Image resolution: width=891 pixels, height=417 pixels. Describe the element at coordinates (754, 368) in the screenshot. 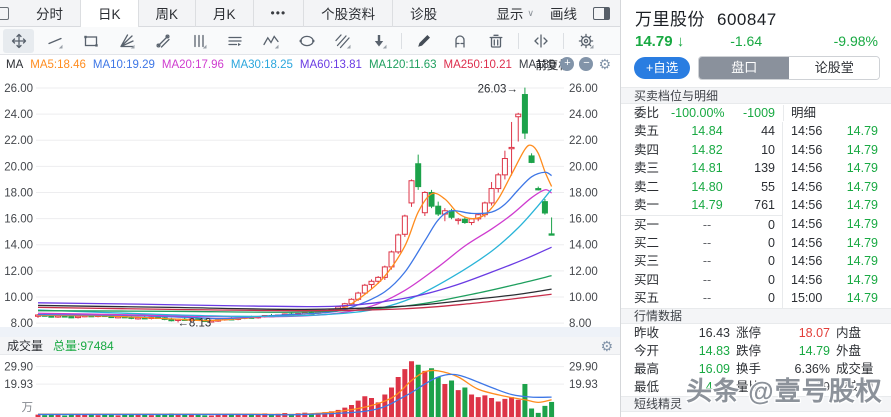

I see `market-data-row: 最高 16.09 换手 6.36% 成交量` at that location.